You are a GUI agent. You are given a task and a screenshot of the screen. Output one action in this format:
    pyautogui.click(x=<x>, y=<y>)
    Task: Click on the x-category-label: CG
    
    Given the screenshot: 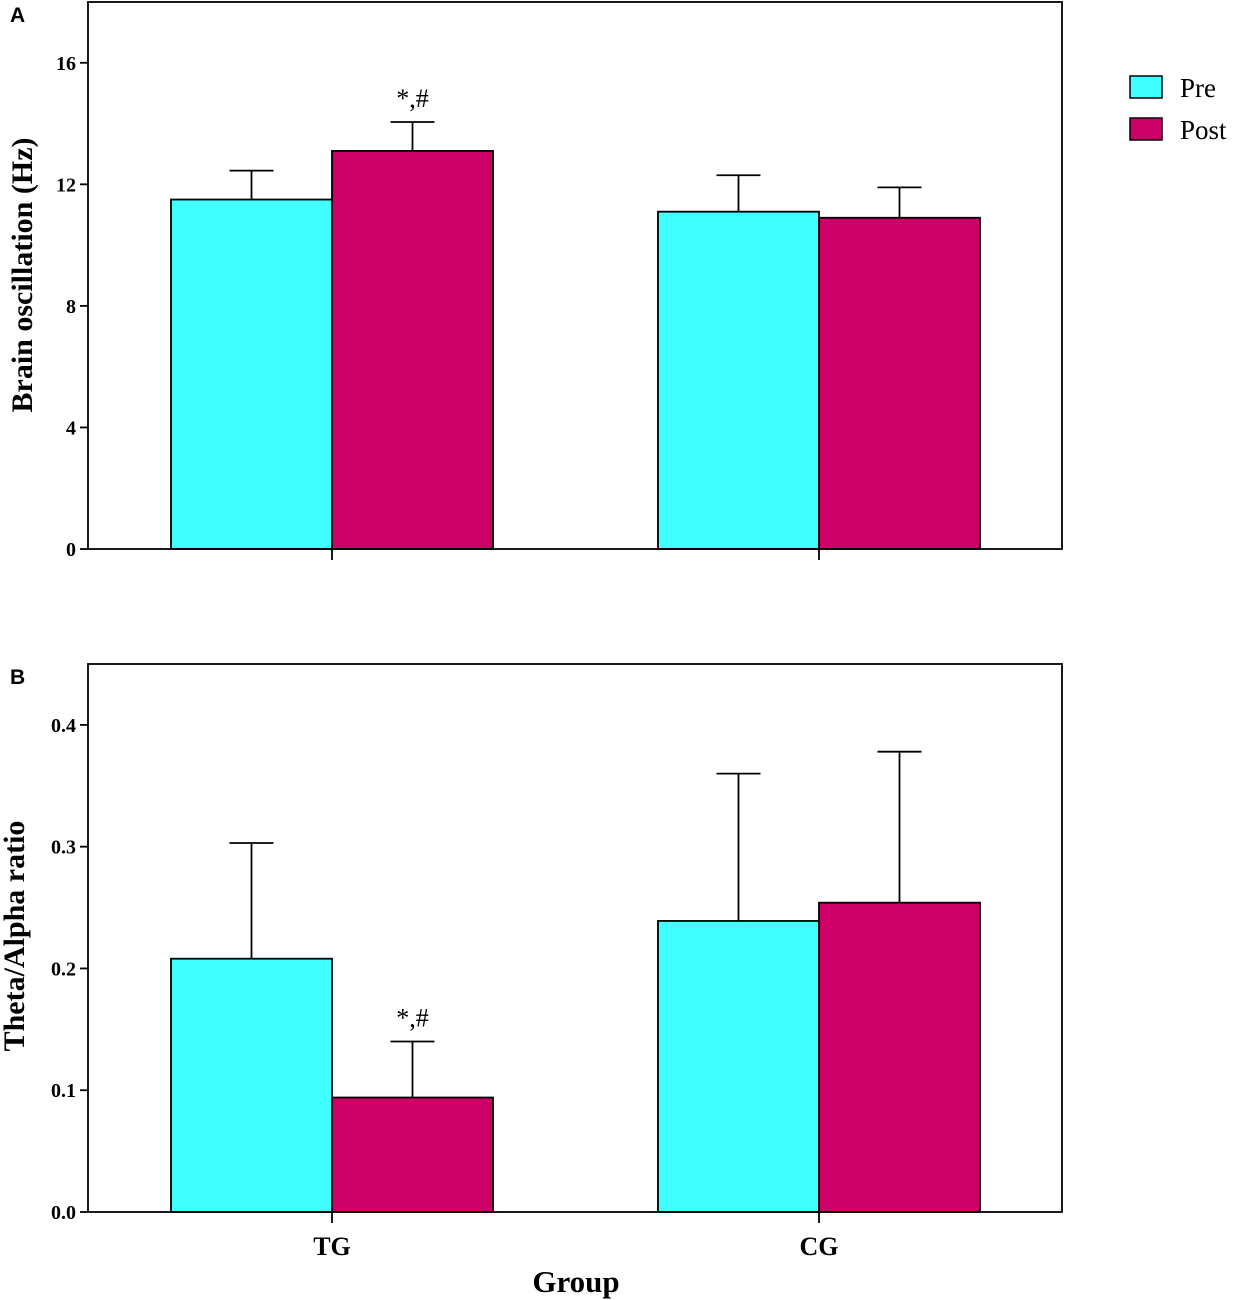 What is the action you would take?
    pyautogui.click(x=819, y=1246)
    